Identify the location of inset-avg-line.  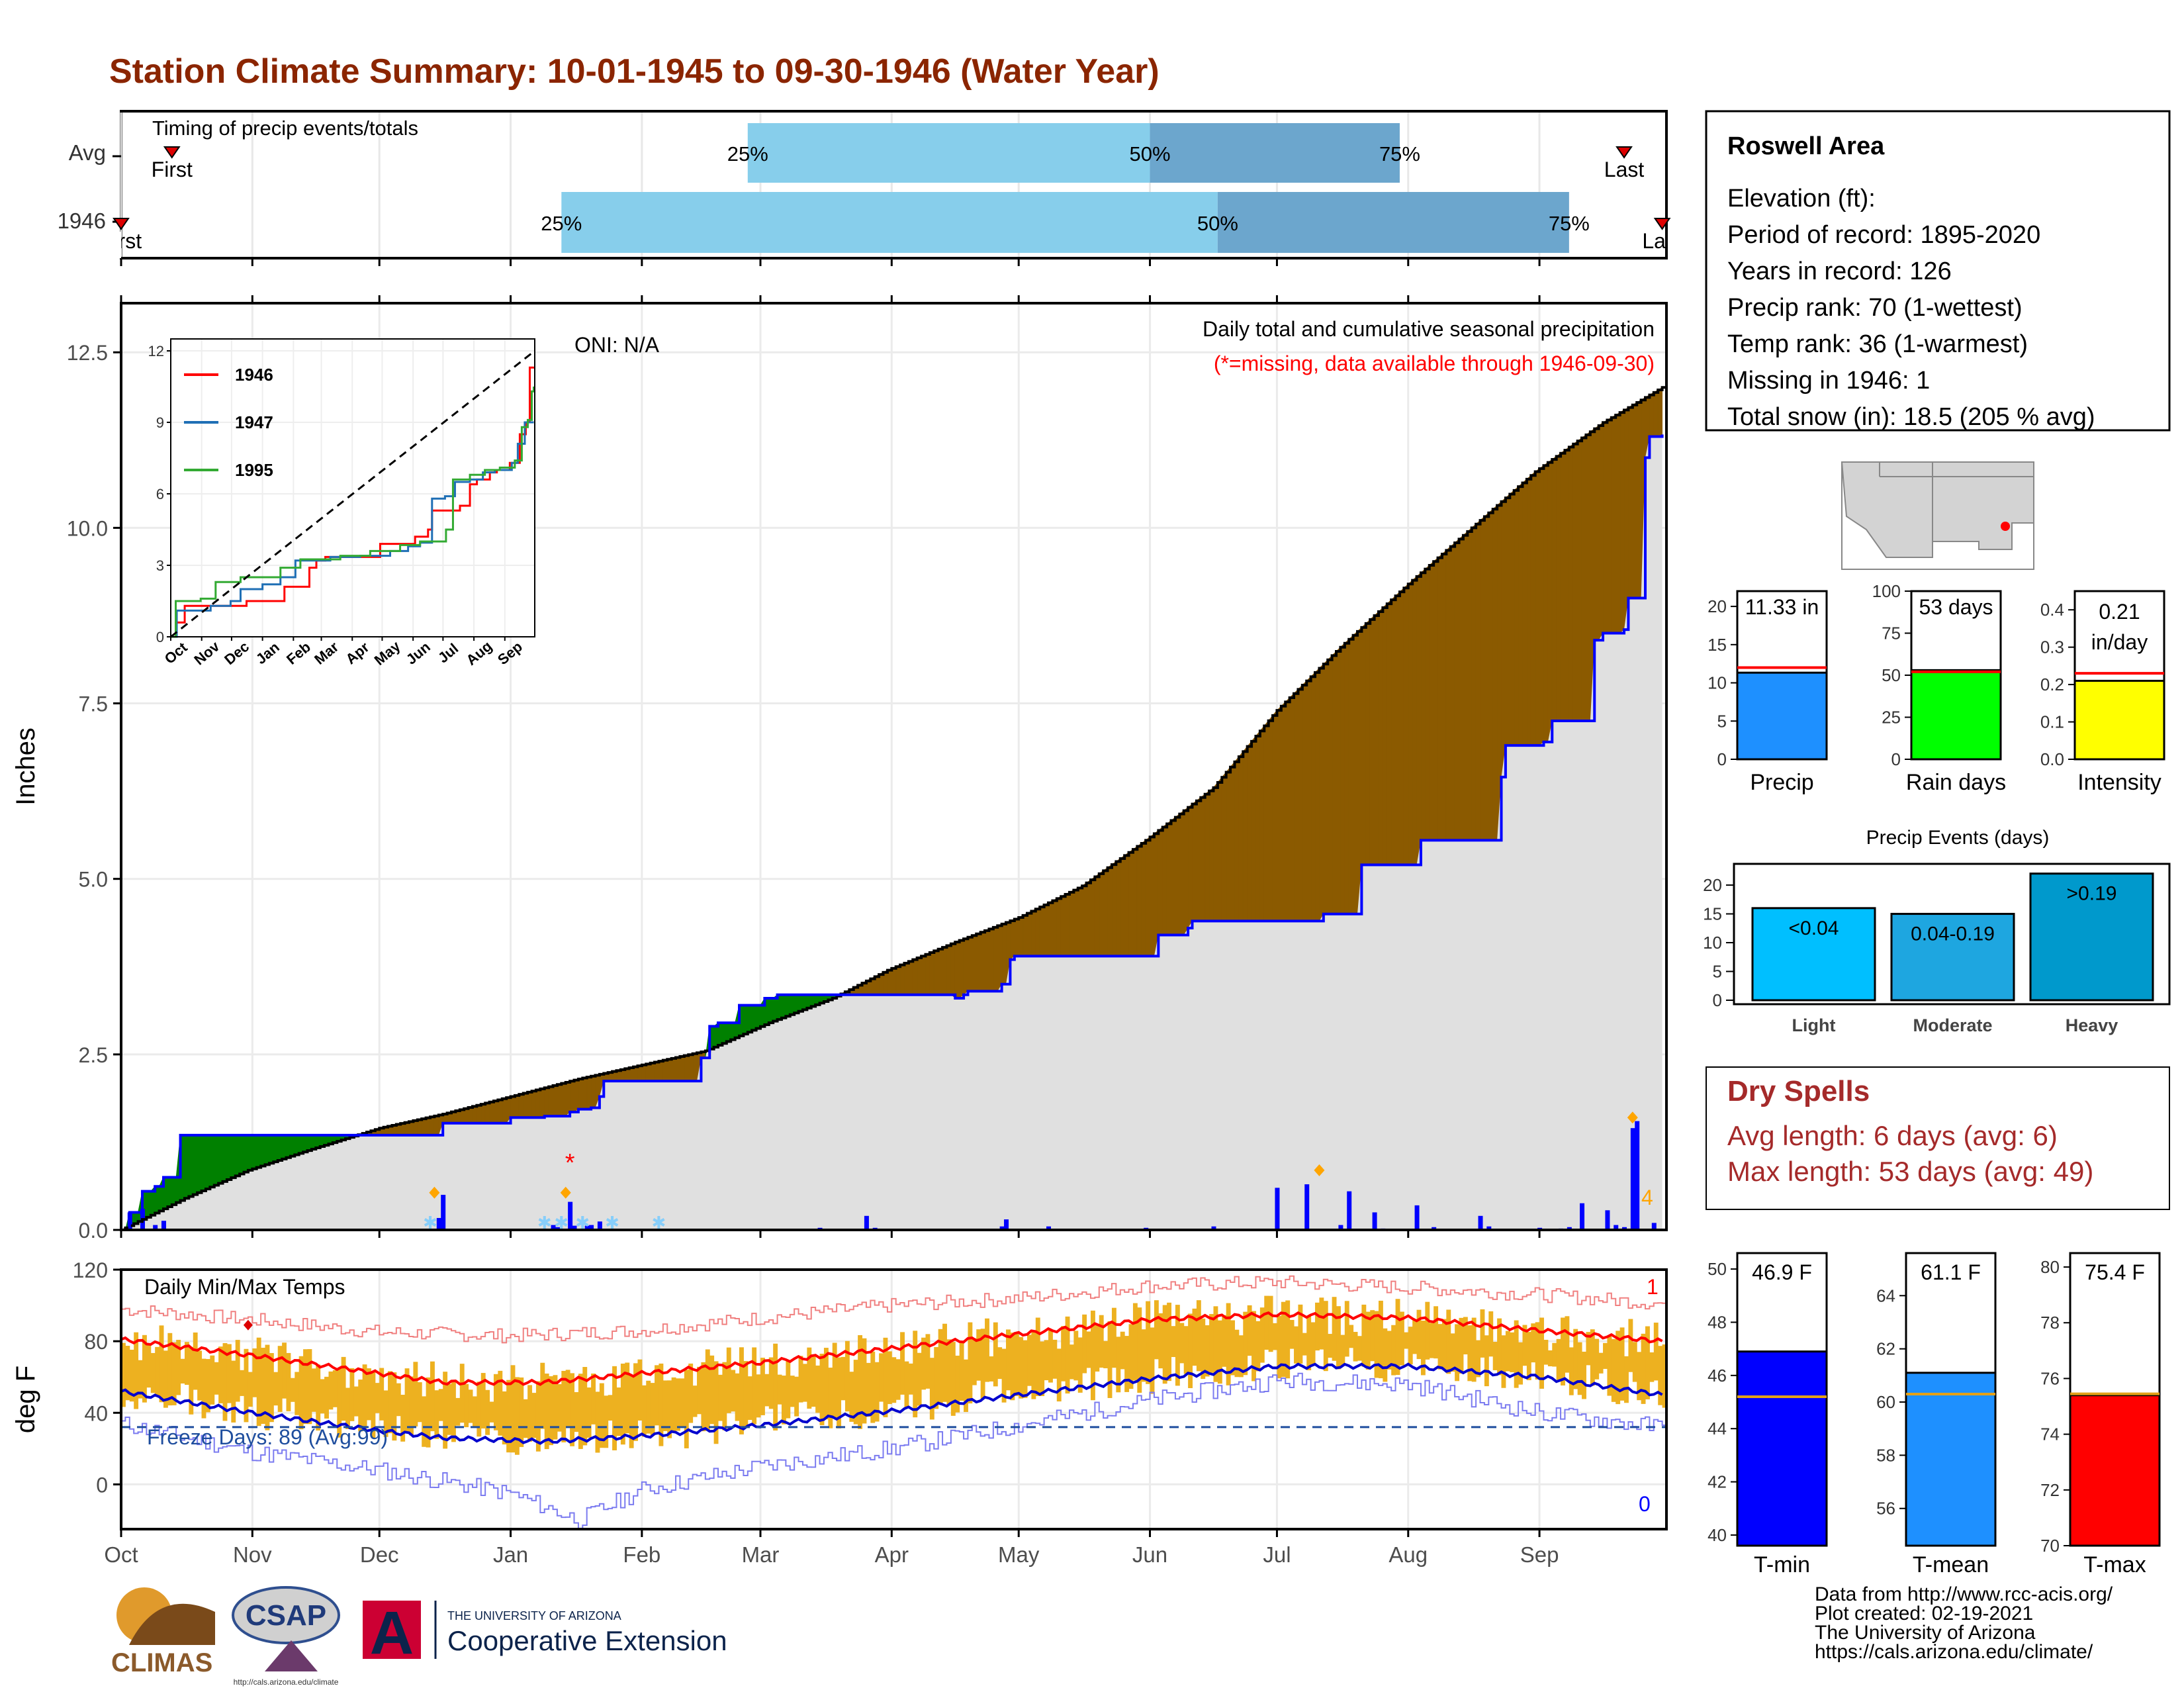
(353, 494).